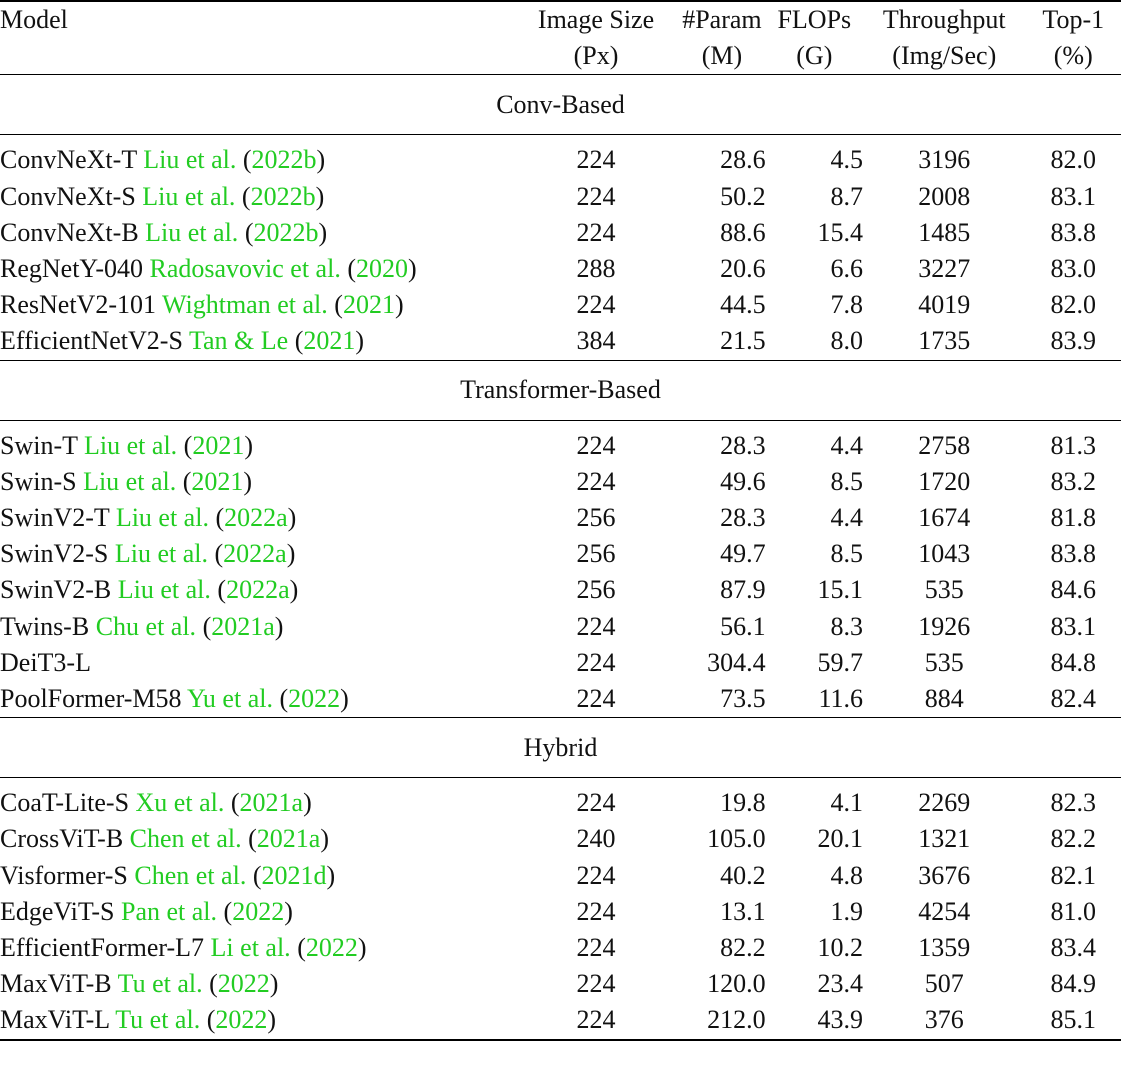 The height and width of the screenshot is (1090, 1123). What do you see at coordinates (1073, 875) in the screenshot?
I see `top1-cell: 82.1` at bounding box center [1073, 875].